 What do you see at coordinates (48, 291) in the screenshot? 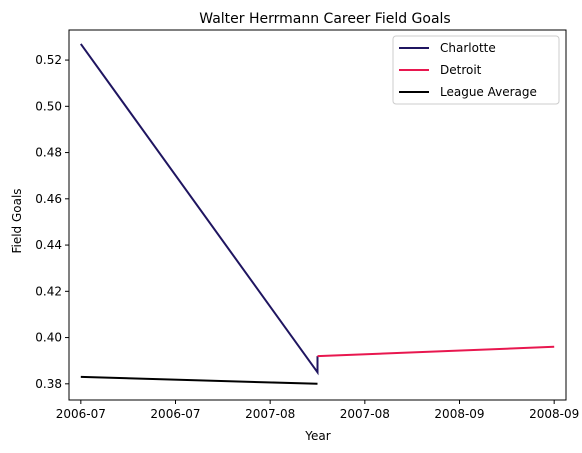
I see `y-tick-label: 0.42` at bounding box center [48, 291].